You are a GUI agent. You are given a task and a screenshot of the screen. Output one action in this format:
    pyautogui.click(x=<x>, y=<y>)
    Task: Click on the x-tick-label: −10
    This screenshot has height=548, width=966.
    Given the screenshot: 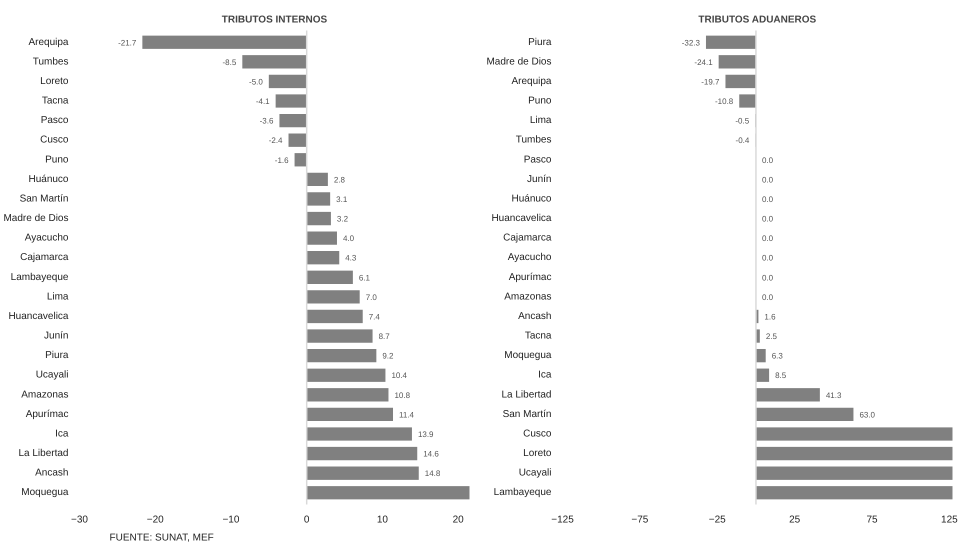 What is the action you would take?
    pyautogui.click(x=231, y=520)
    